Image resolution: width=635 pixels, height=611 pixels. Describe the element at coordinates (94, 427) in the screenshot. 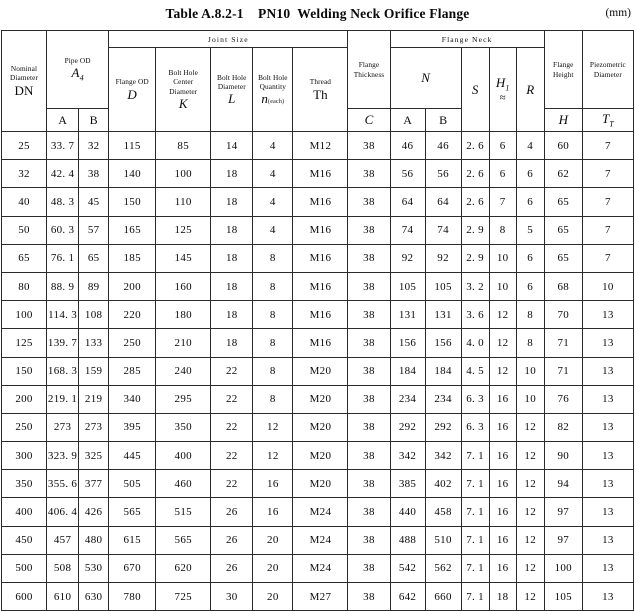

I see `cell-b: 273` at that location.